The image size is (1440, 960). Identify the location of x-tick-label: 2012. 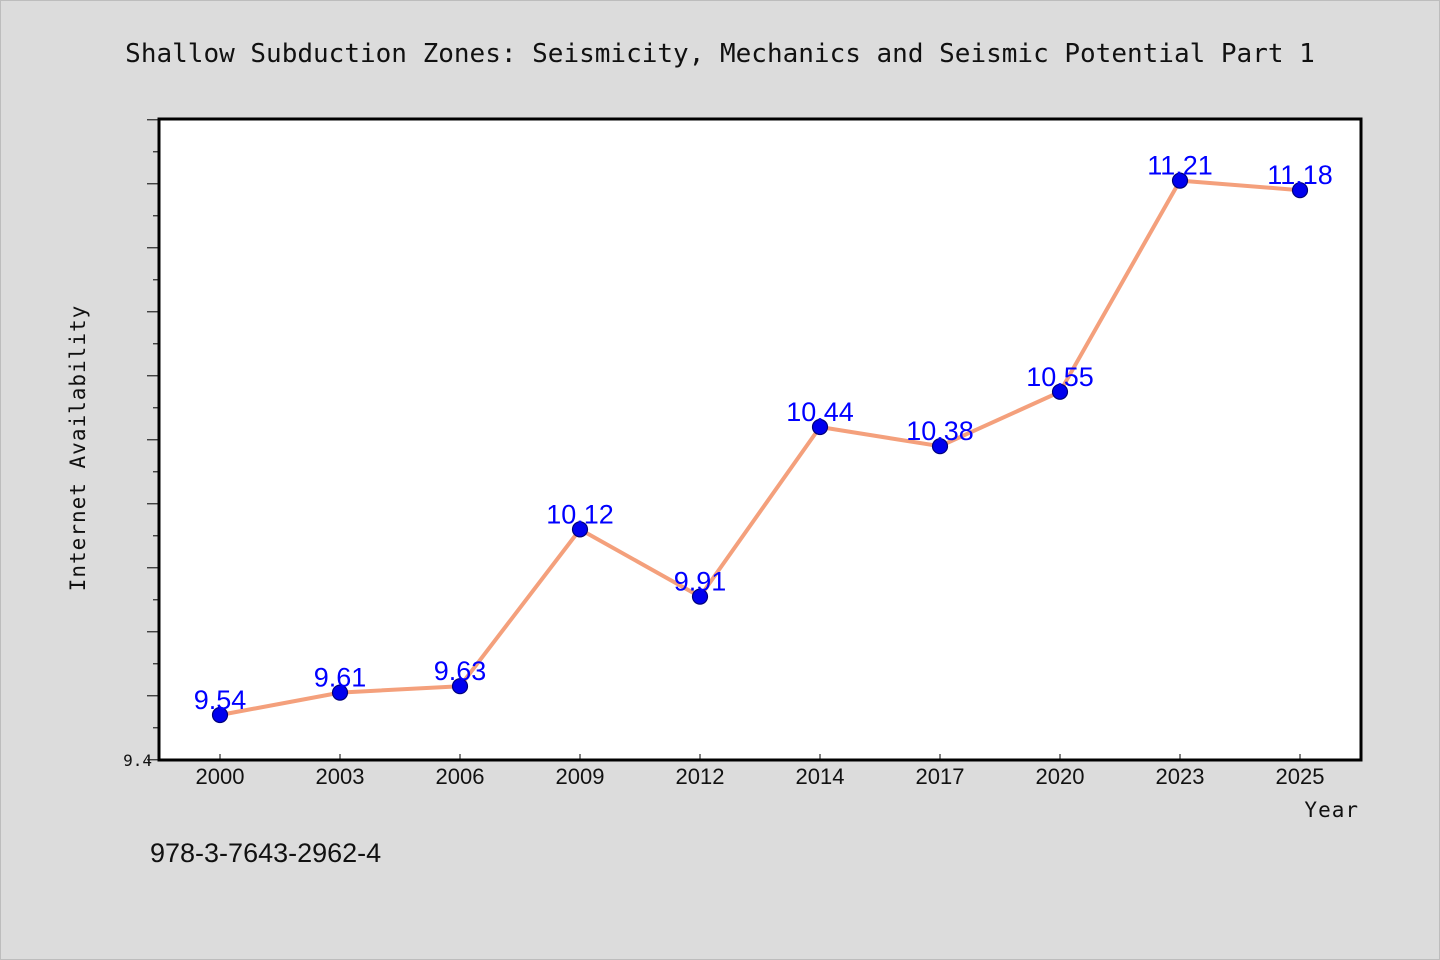
(700, 776).